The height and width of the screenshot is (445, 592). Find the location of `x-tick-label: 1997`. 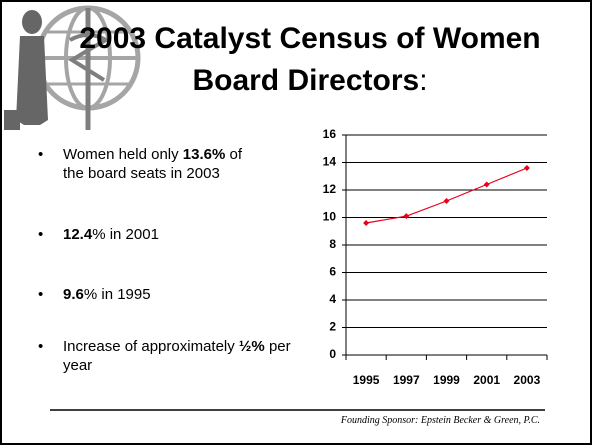

x-tick-label: 1997 is located at coordinates (406, 380).